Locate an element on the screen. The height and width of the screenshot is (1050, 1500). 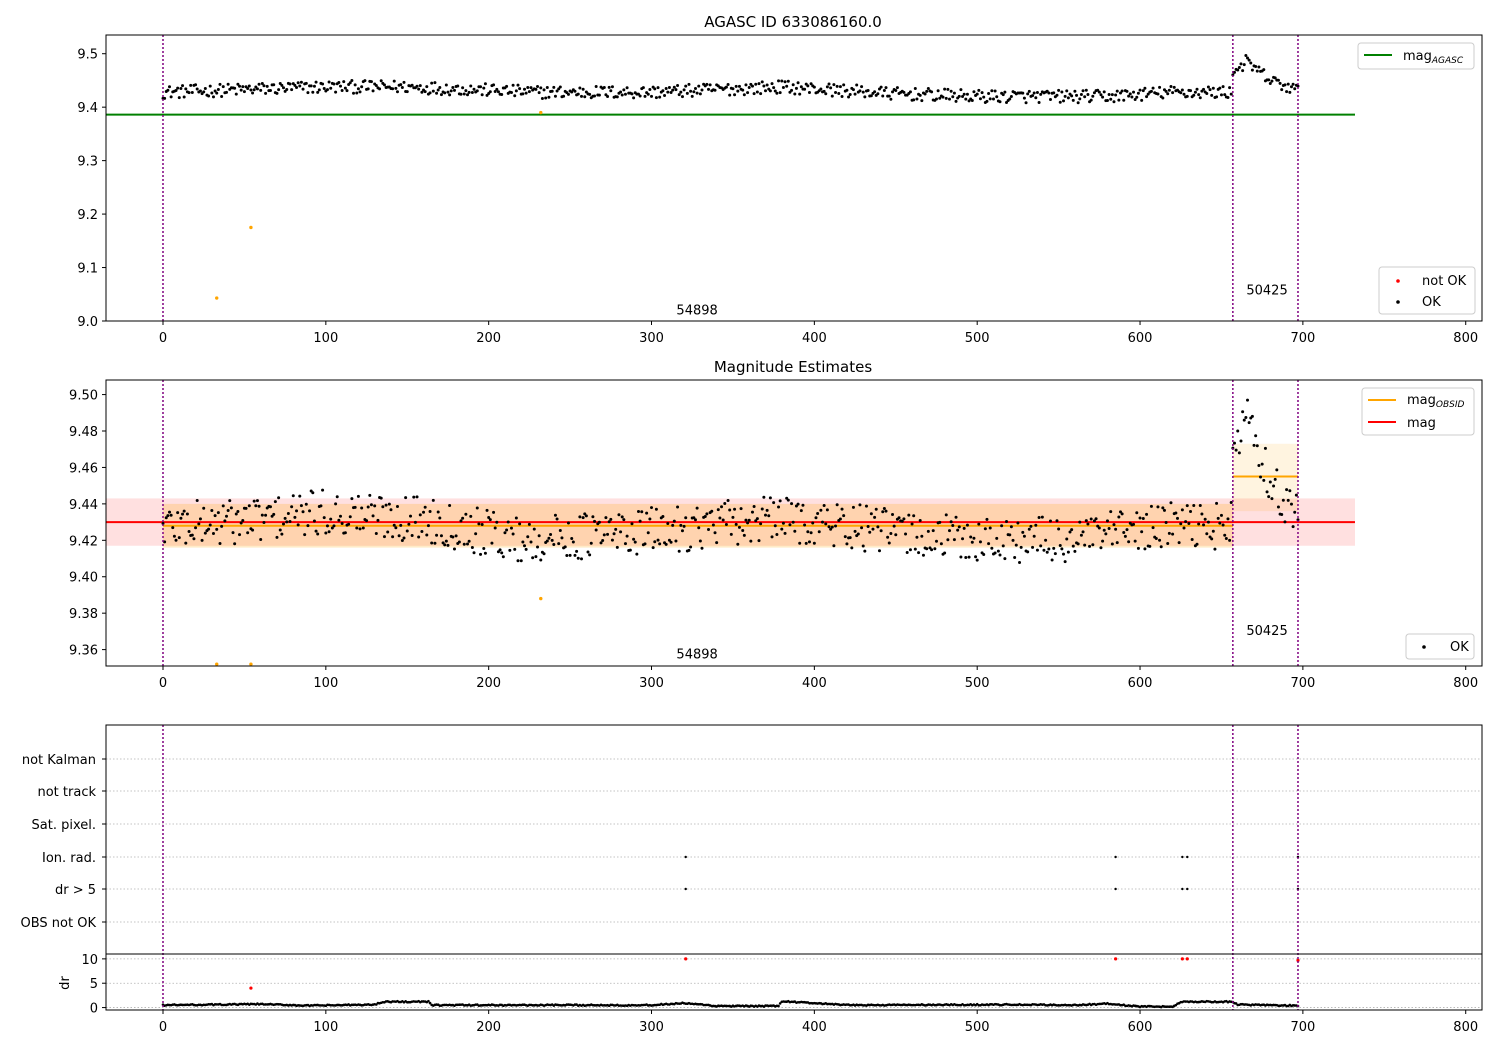
dr-xtick-label: 400 is located at coordinates (814, 1027).